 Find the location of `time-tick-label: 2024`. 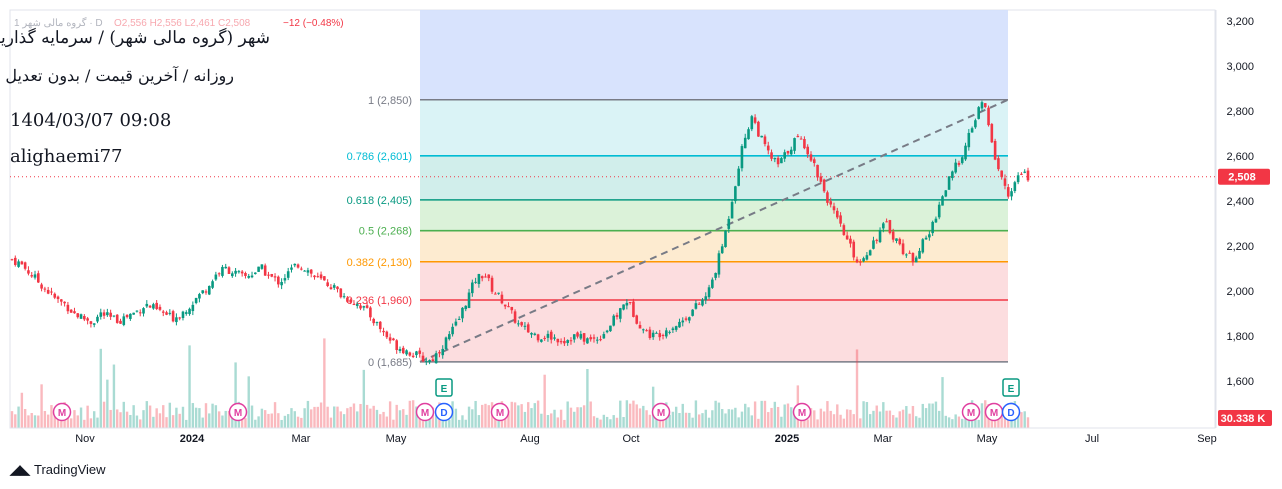

time-tick-label: 2024 is located at coordinates (192, 439).